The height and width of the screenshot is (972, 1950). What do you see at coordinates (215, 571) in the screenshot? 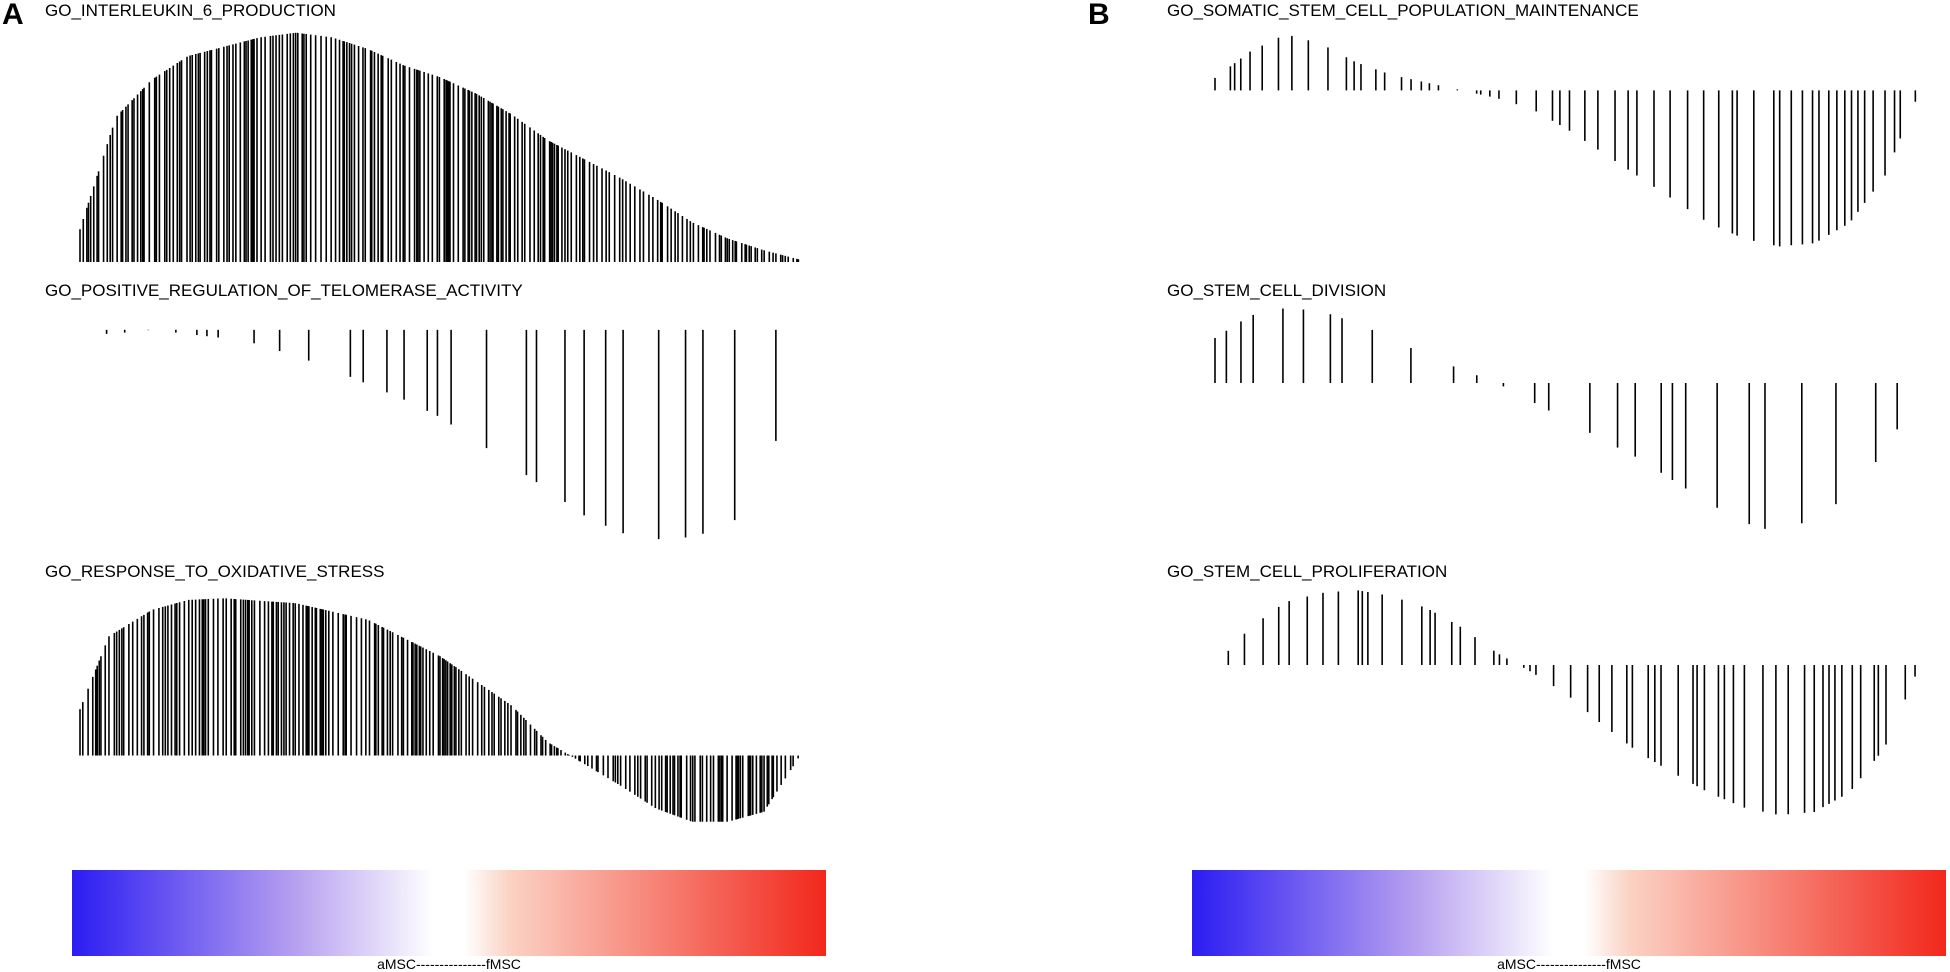
I see `plot-title-oxidative: GO_RESPONSE_TO_OXIDATIVE_STRESS` at bounding box center [215, 571].